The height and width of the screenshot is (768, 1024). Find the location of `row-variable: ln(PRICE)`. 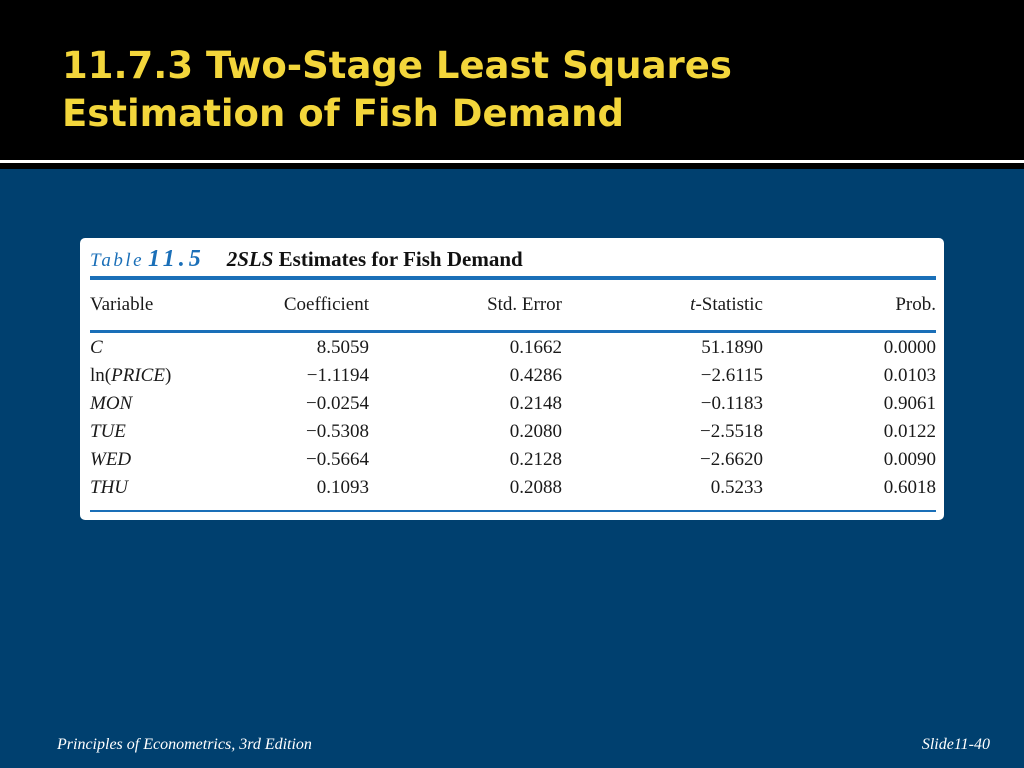

row-variable: ln(PRICE) is located at coordinates (130, 376).